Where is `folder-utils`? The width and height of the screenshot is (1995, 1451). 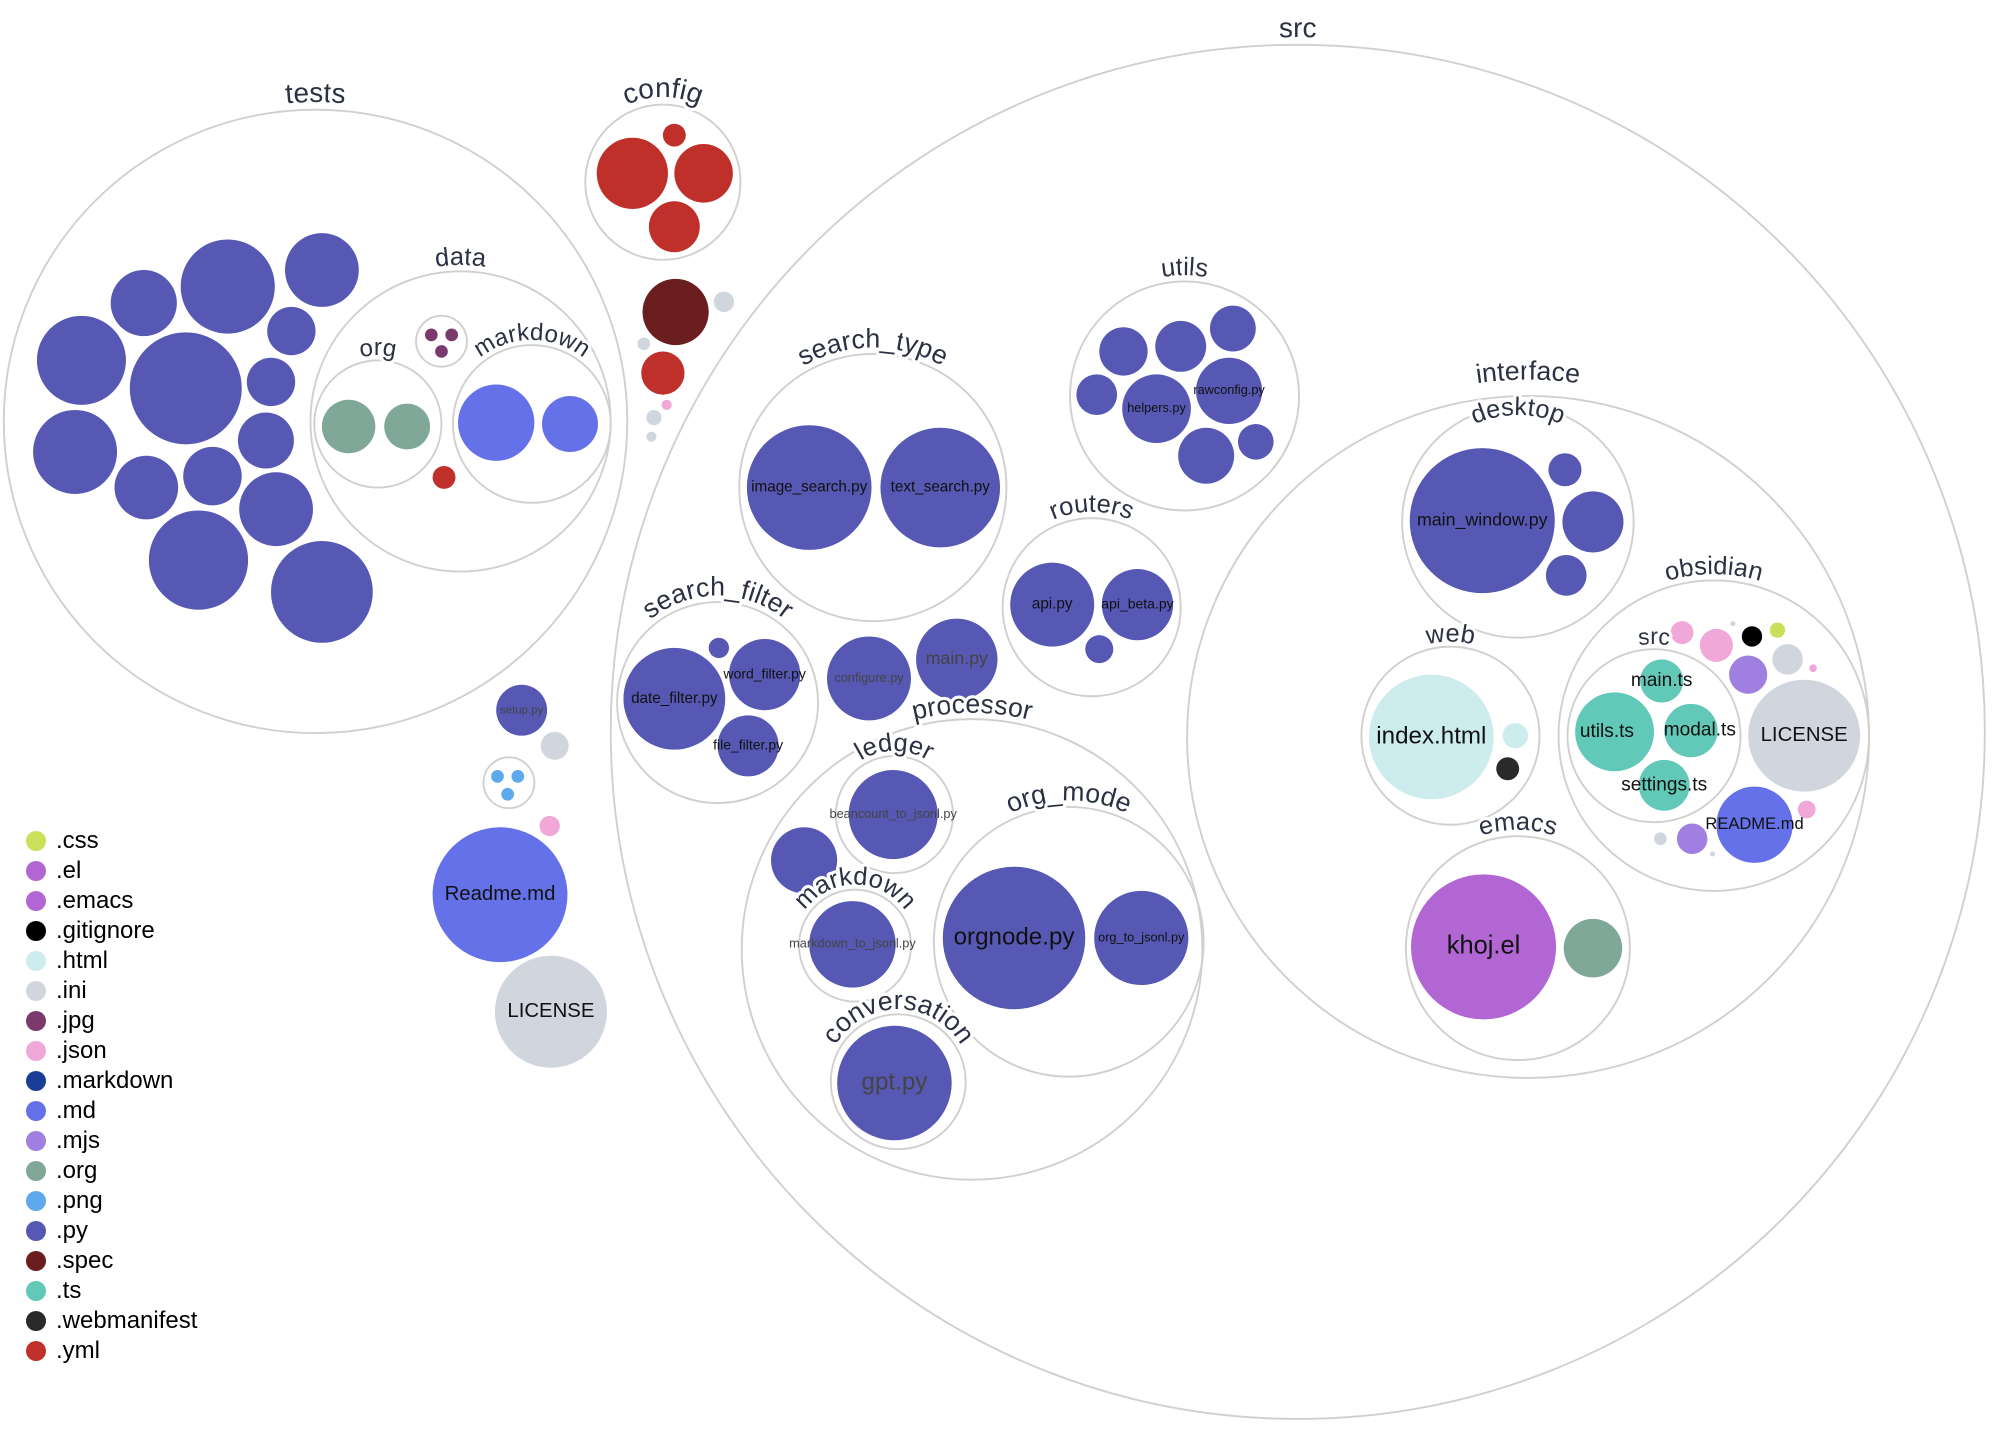
folder-utils is located at coordinates (1184, 396).